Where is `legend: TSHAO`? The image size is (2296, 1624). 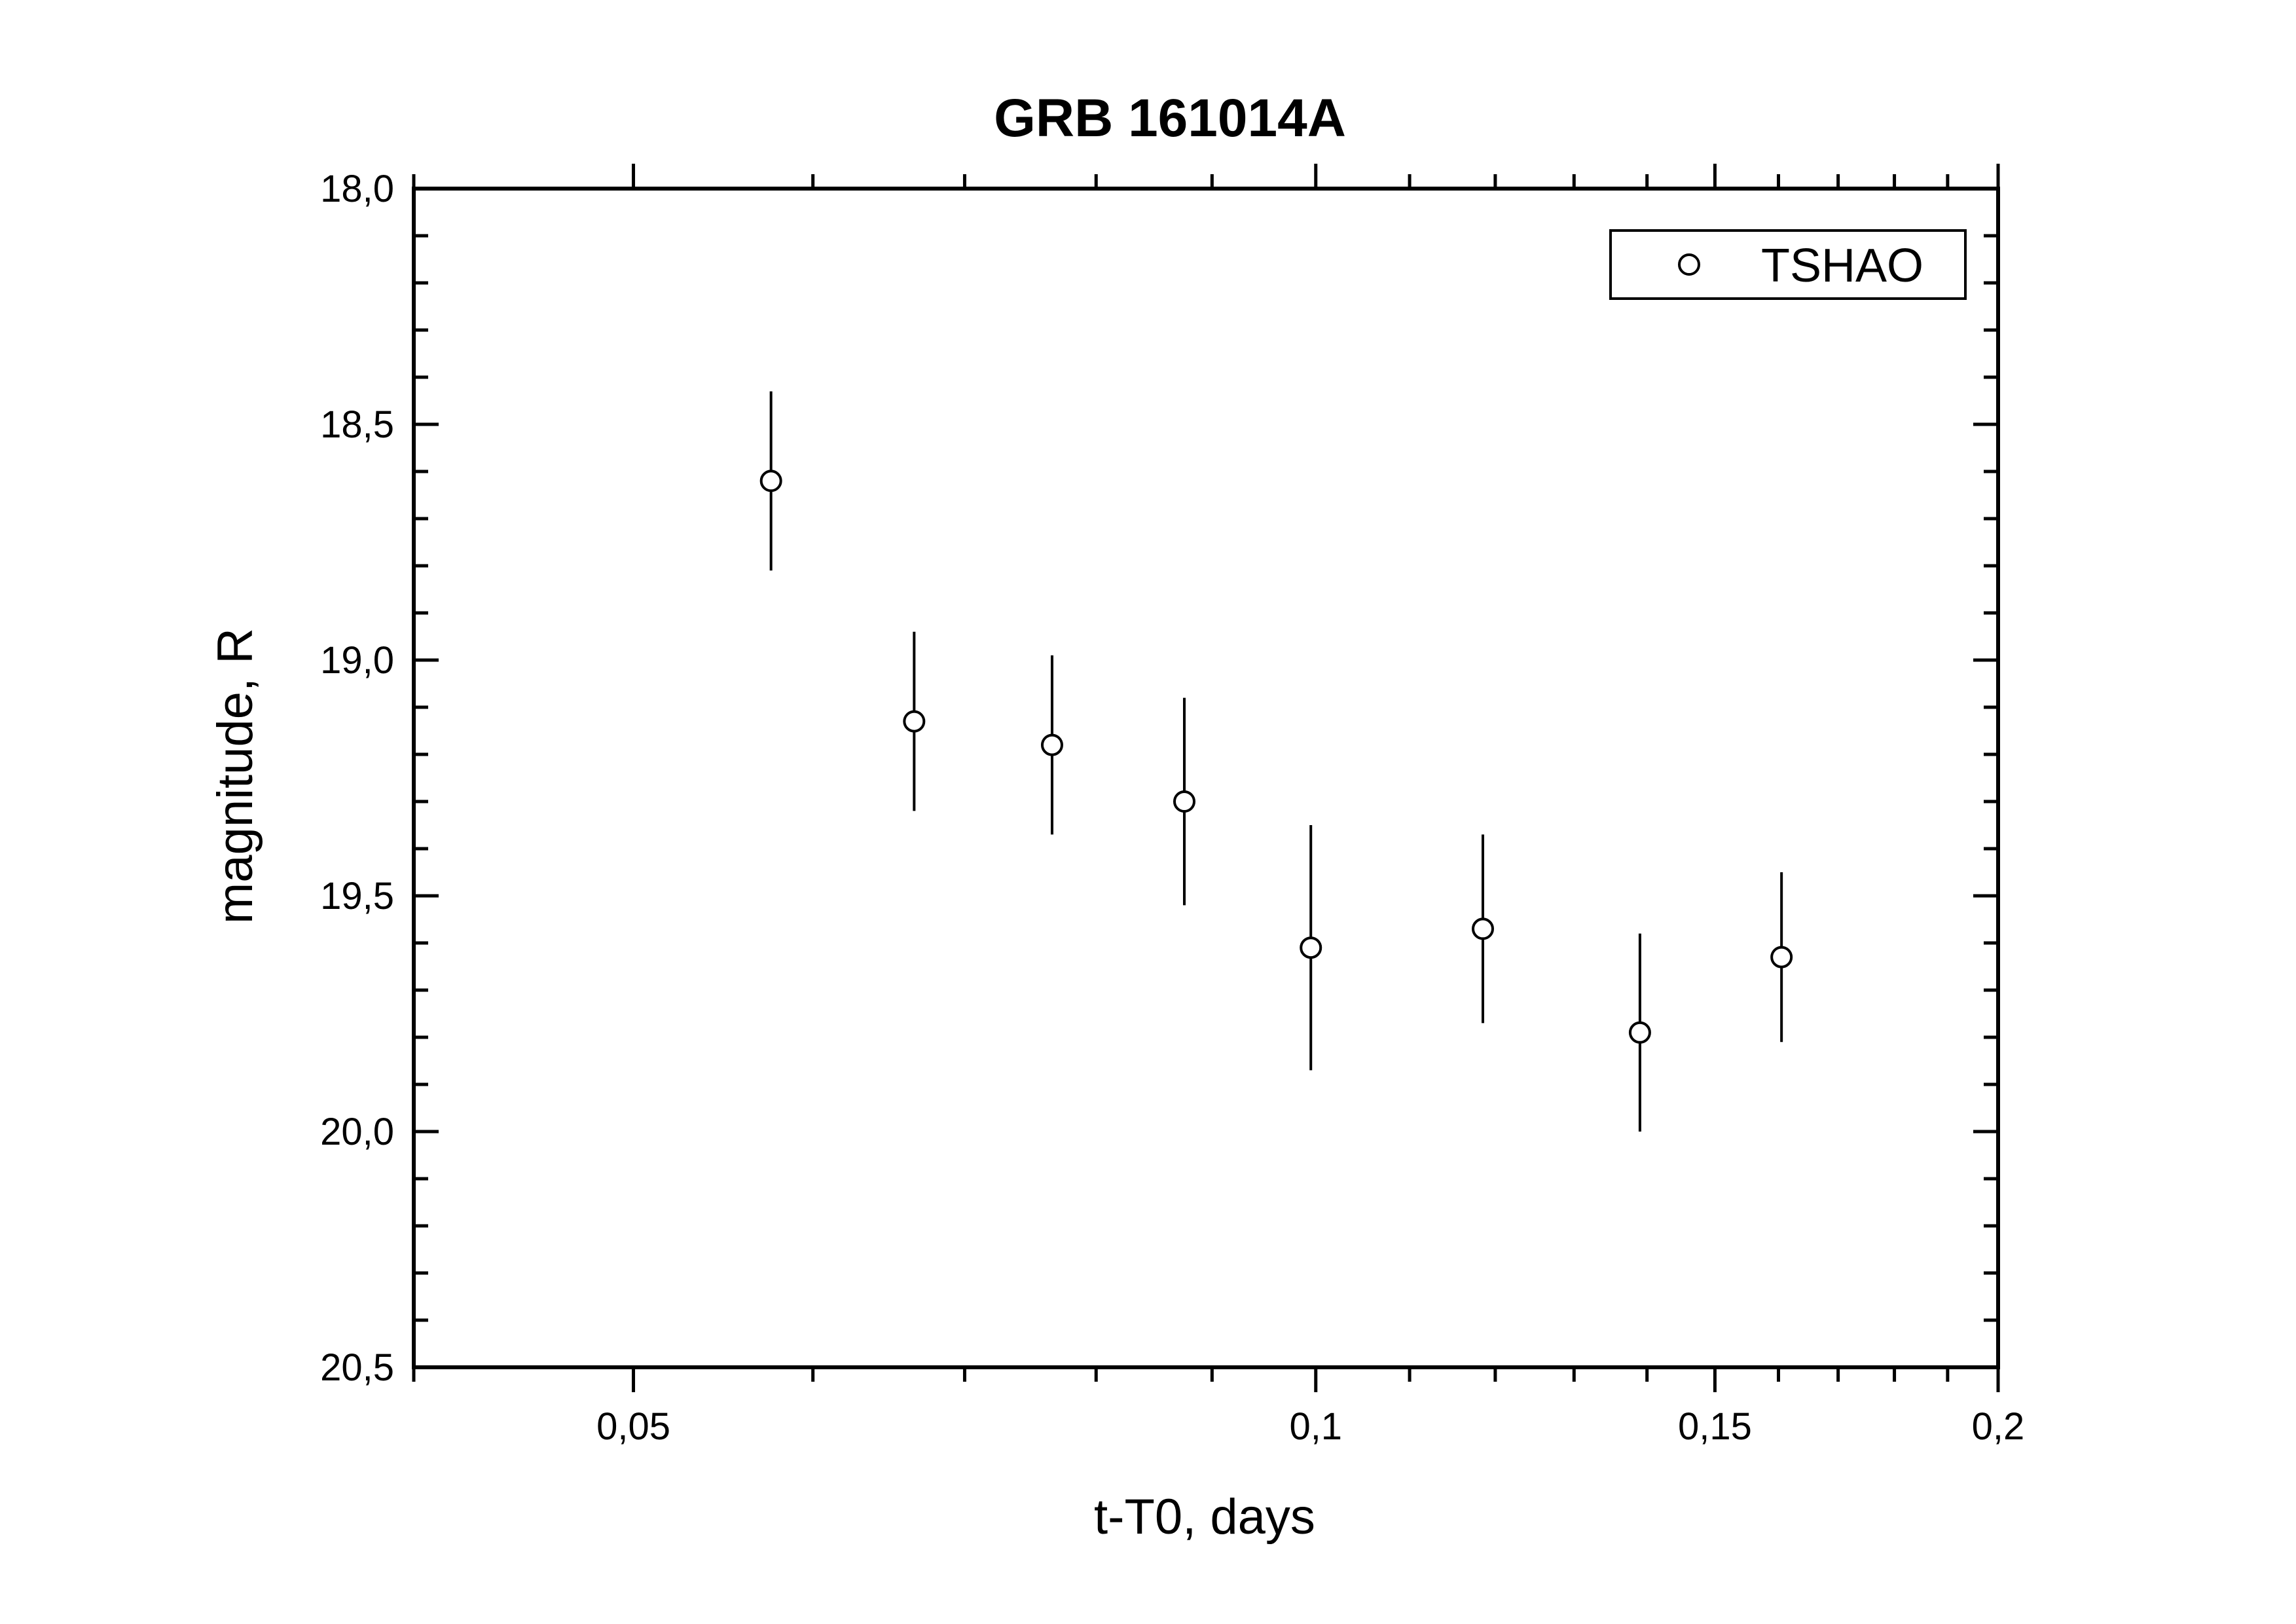 legend: TSHAO is located at coordinates (1788, 264).